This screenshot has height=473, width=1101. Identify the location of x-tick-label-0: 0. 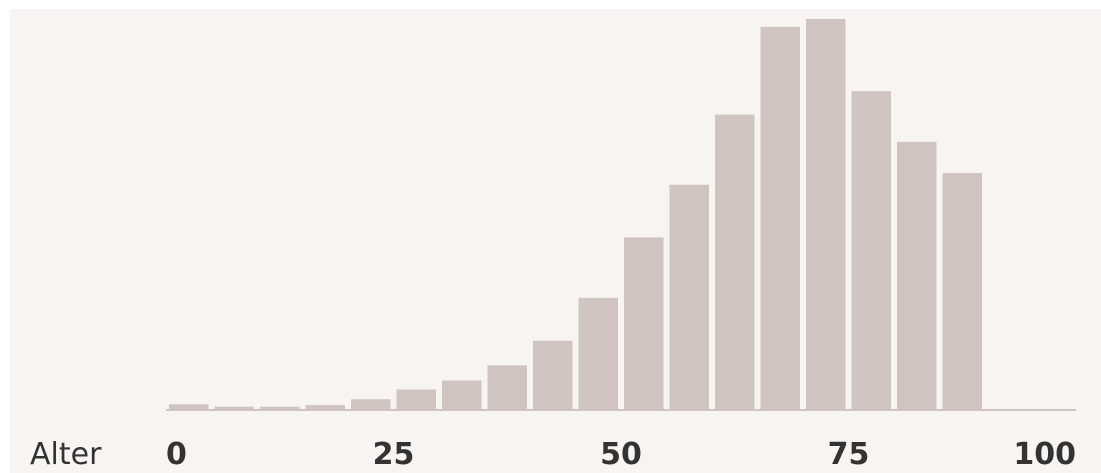
(176, 454).